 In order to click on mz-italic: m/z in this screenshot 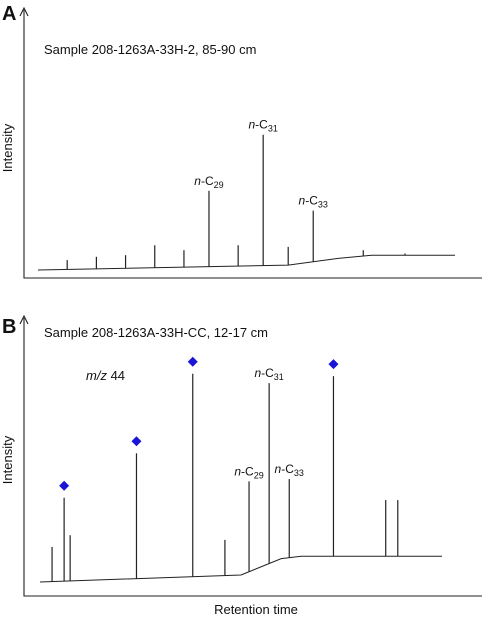, I will do `click(96, 375)`.